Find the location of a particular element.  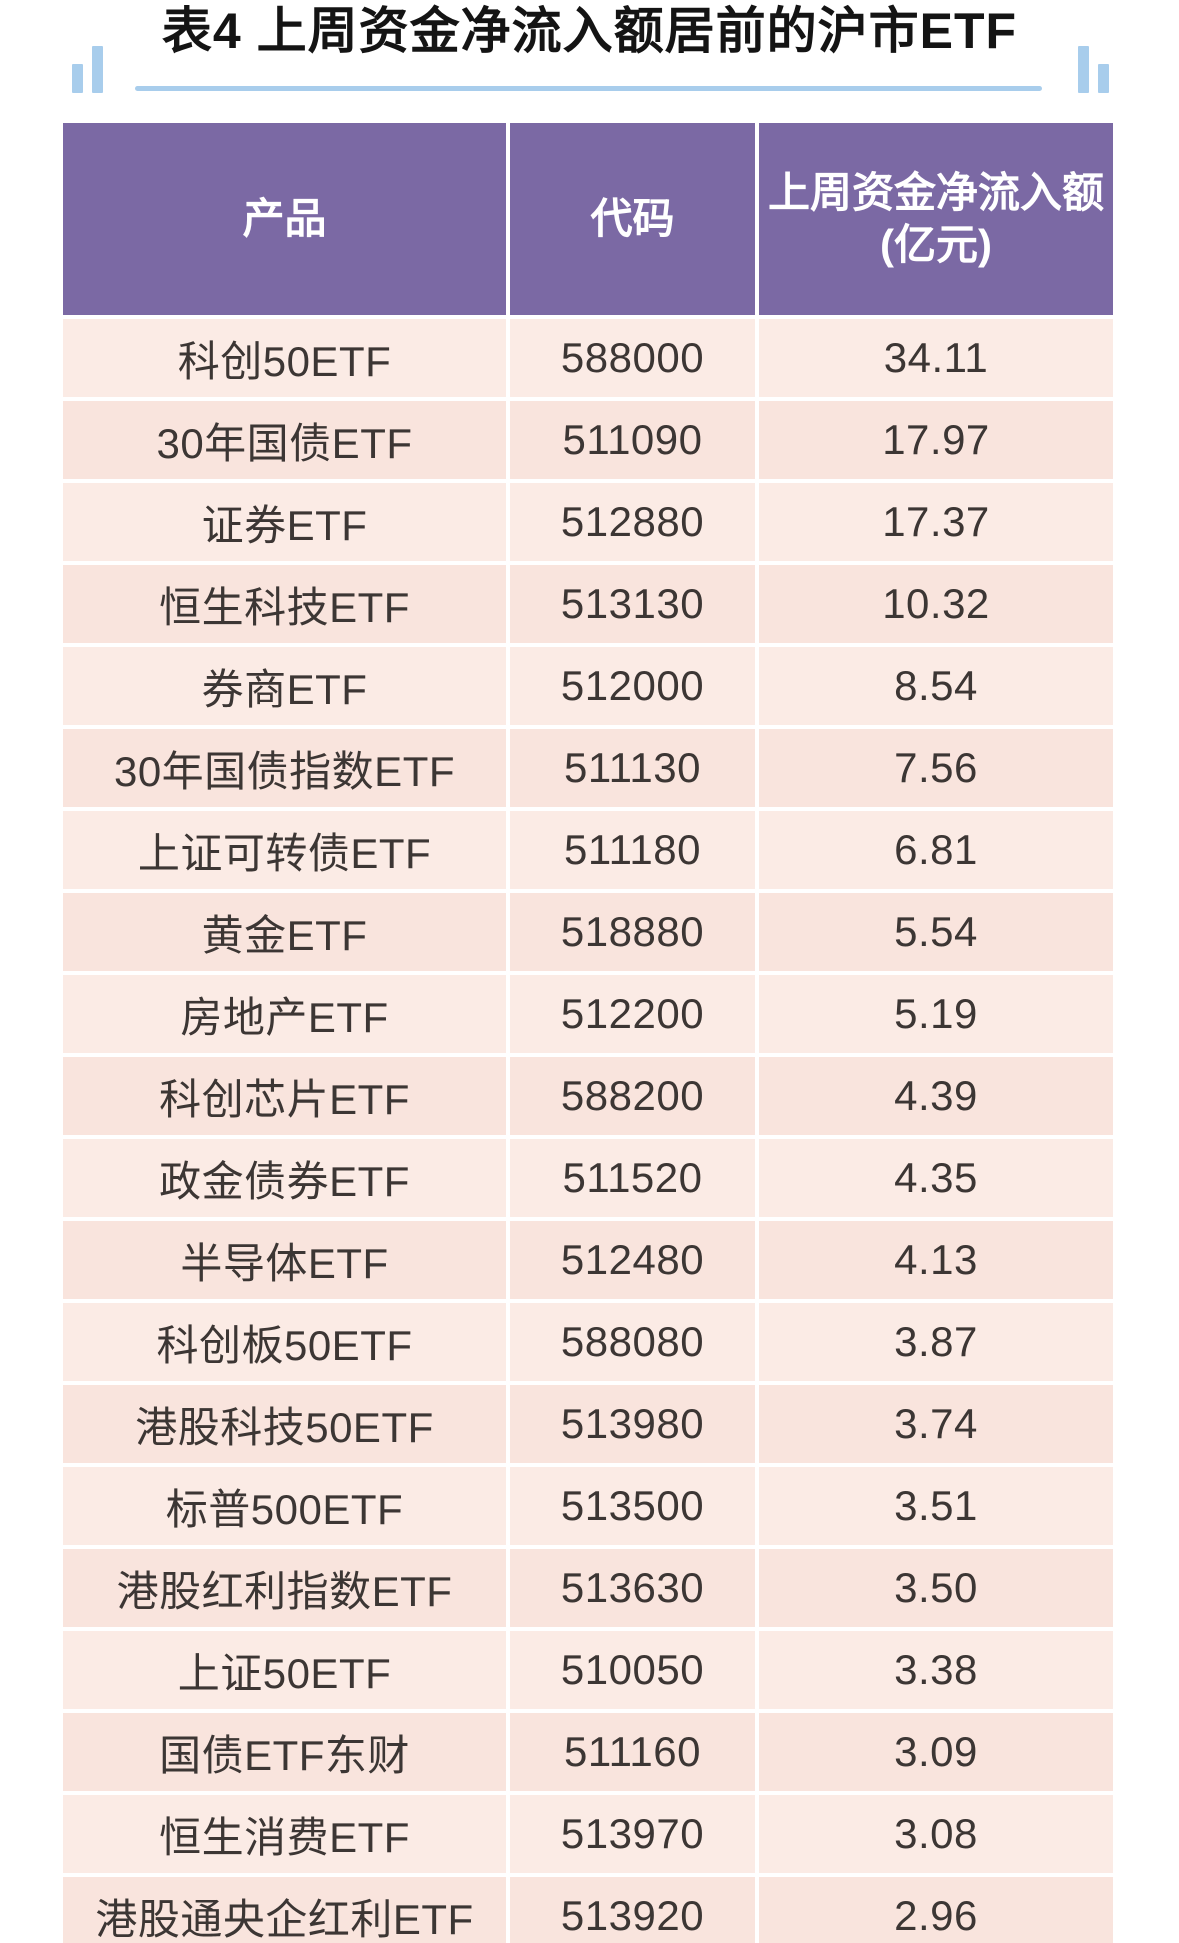

header-inflow-line1: 上周资金净流入额 is located at coordinates (935, 192).